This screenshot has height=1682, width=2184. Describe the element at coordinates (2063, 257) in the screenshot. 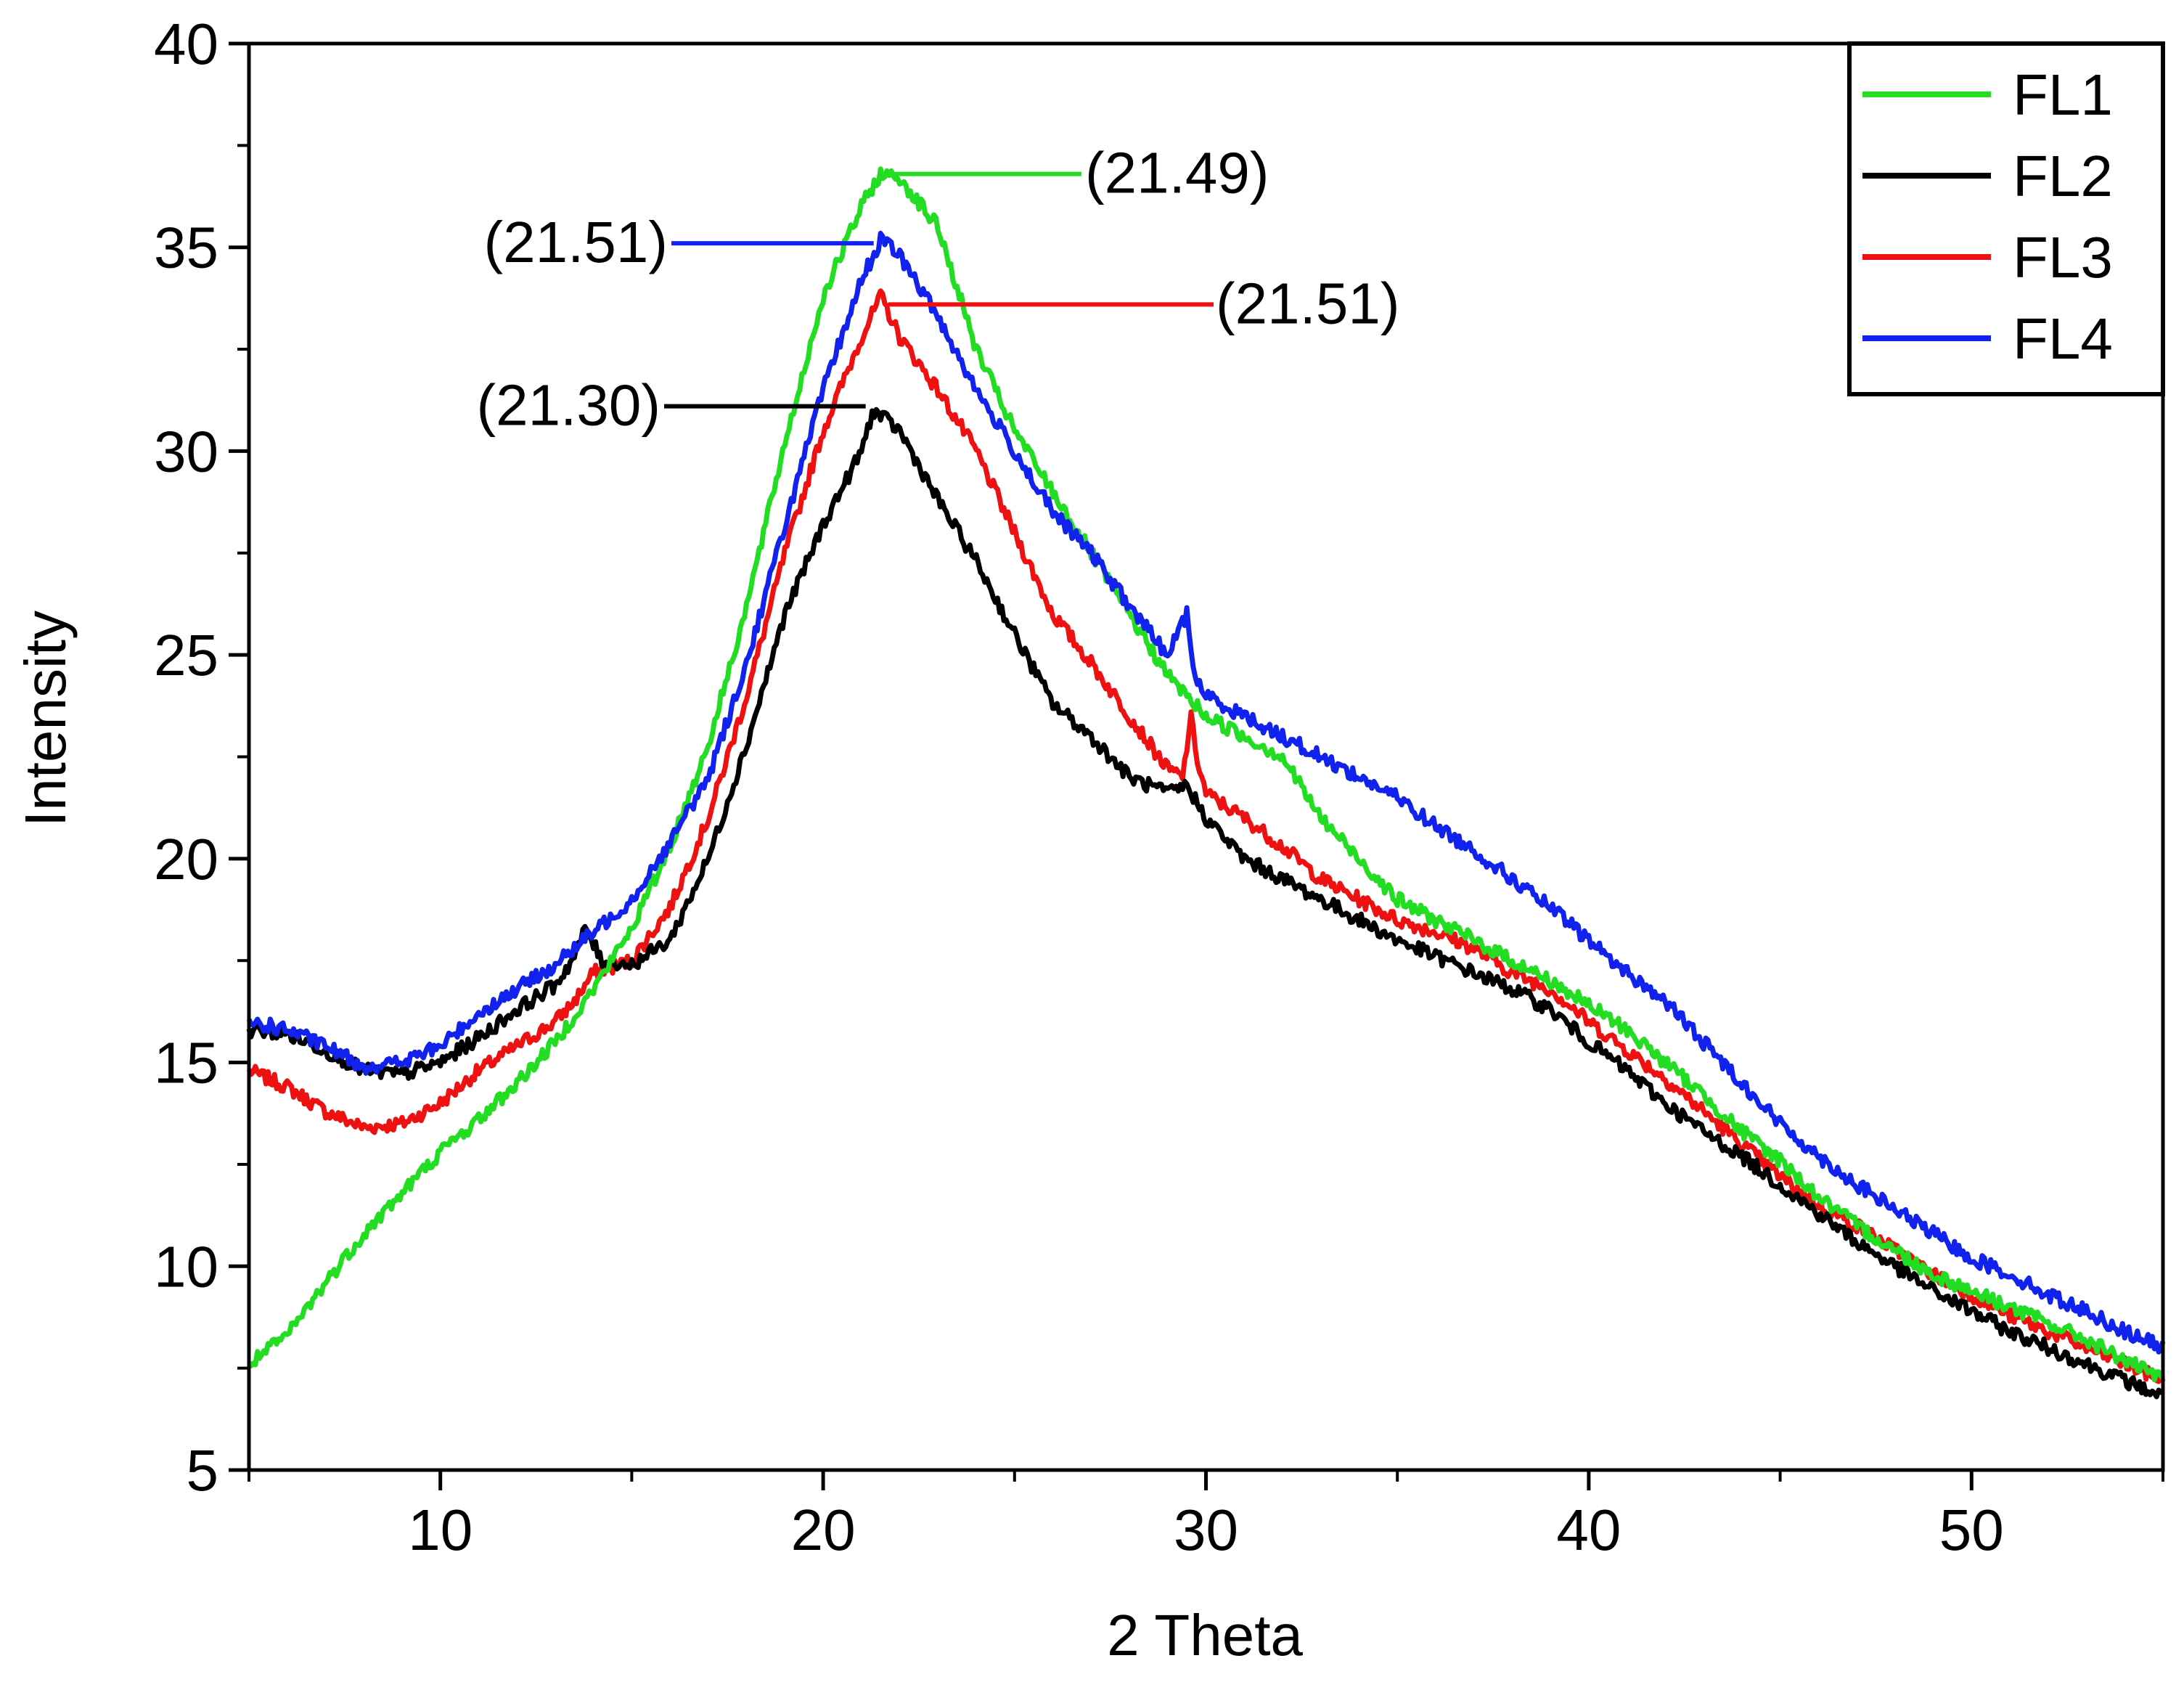

I see `legend-label-fl3: FL3` at that location.